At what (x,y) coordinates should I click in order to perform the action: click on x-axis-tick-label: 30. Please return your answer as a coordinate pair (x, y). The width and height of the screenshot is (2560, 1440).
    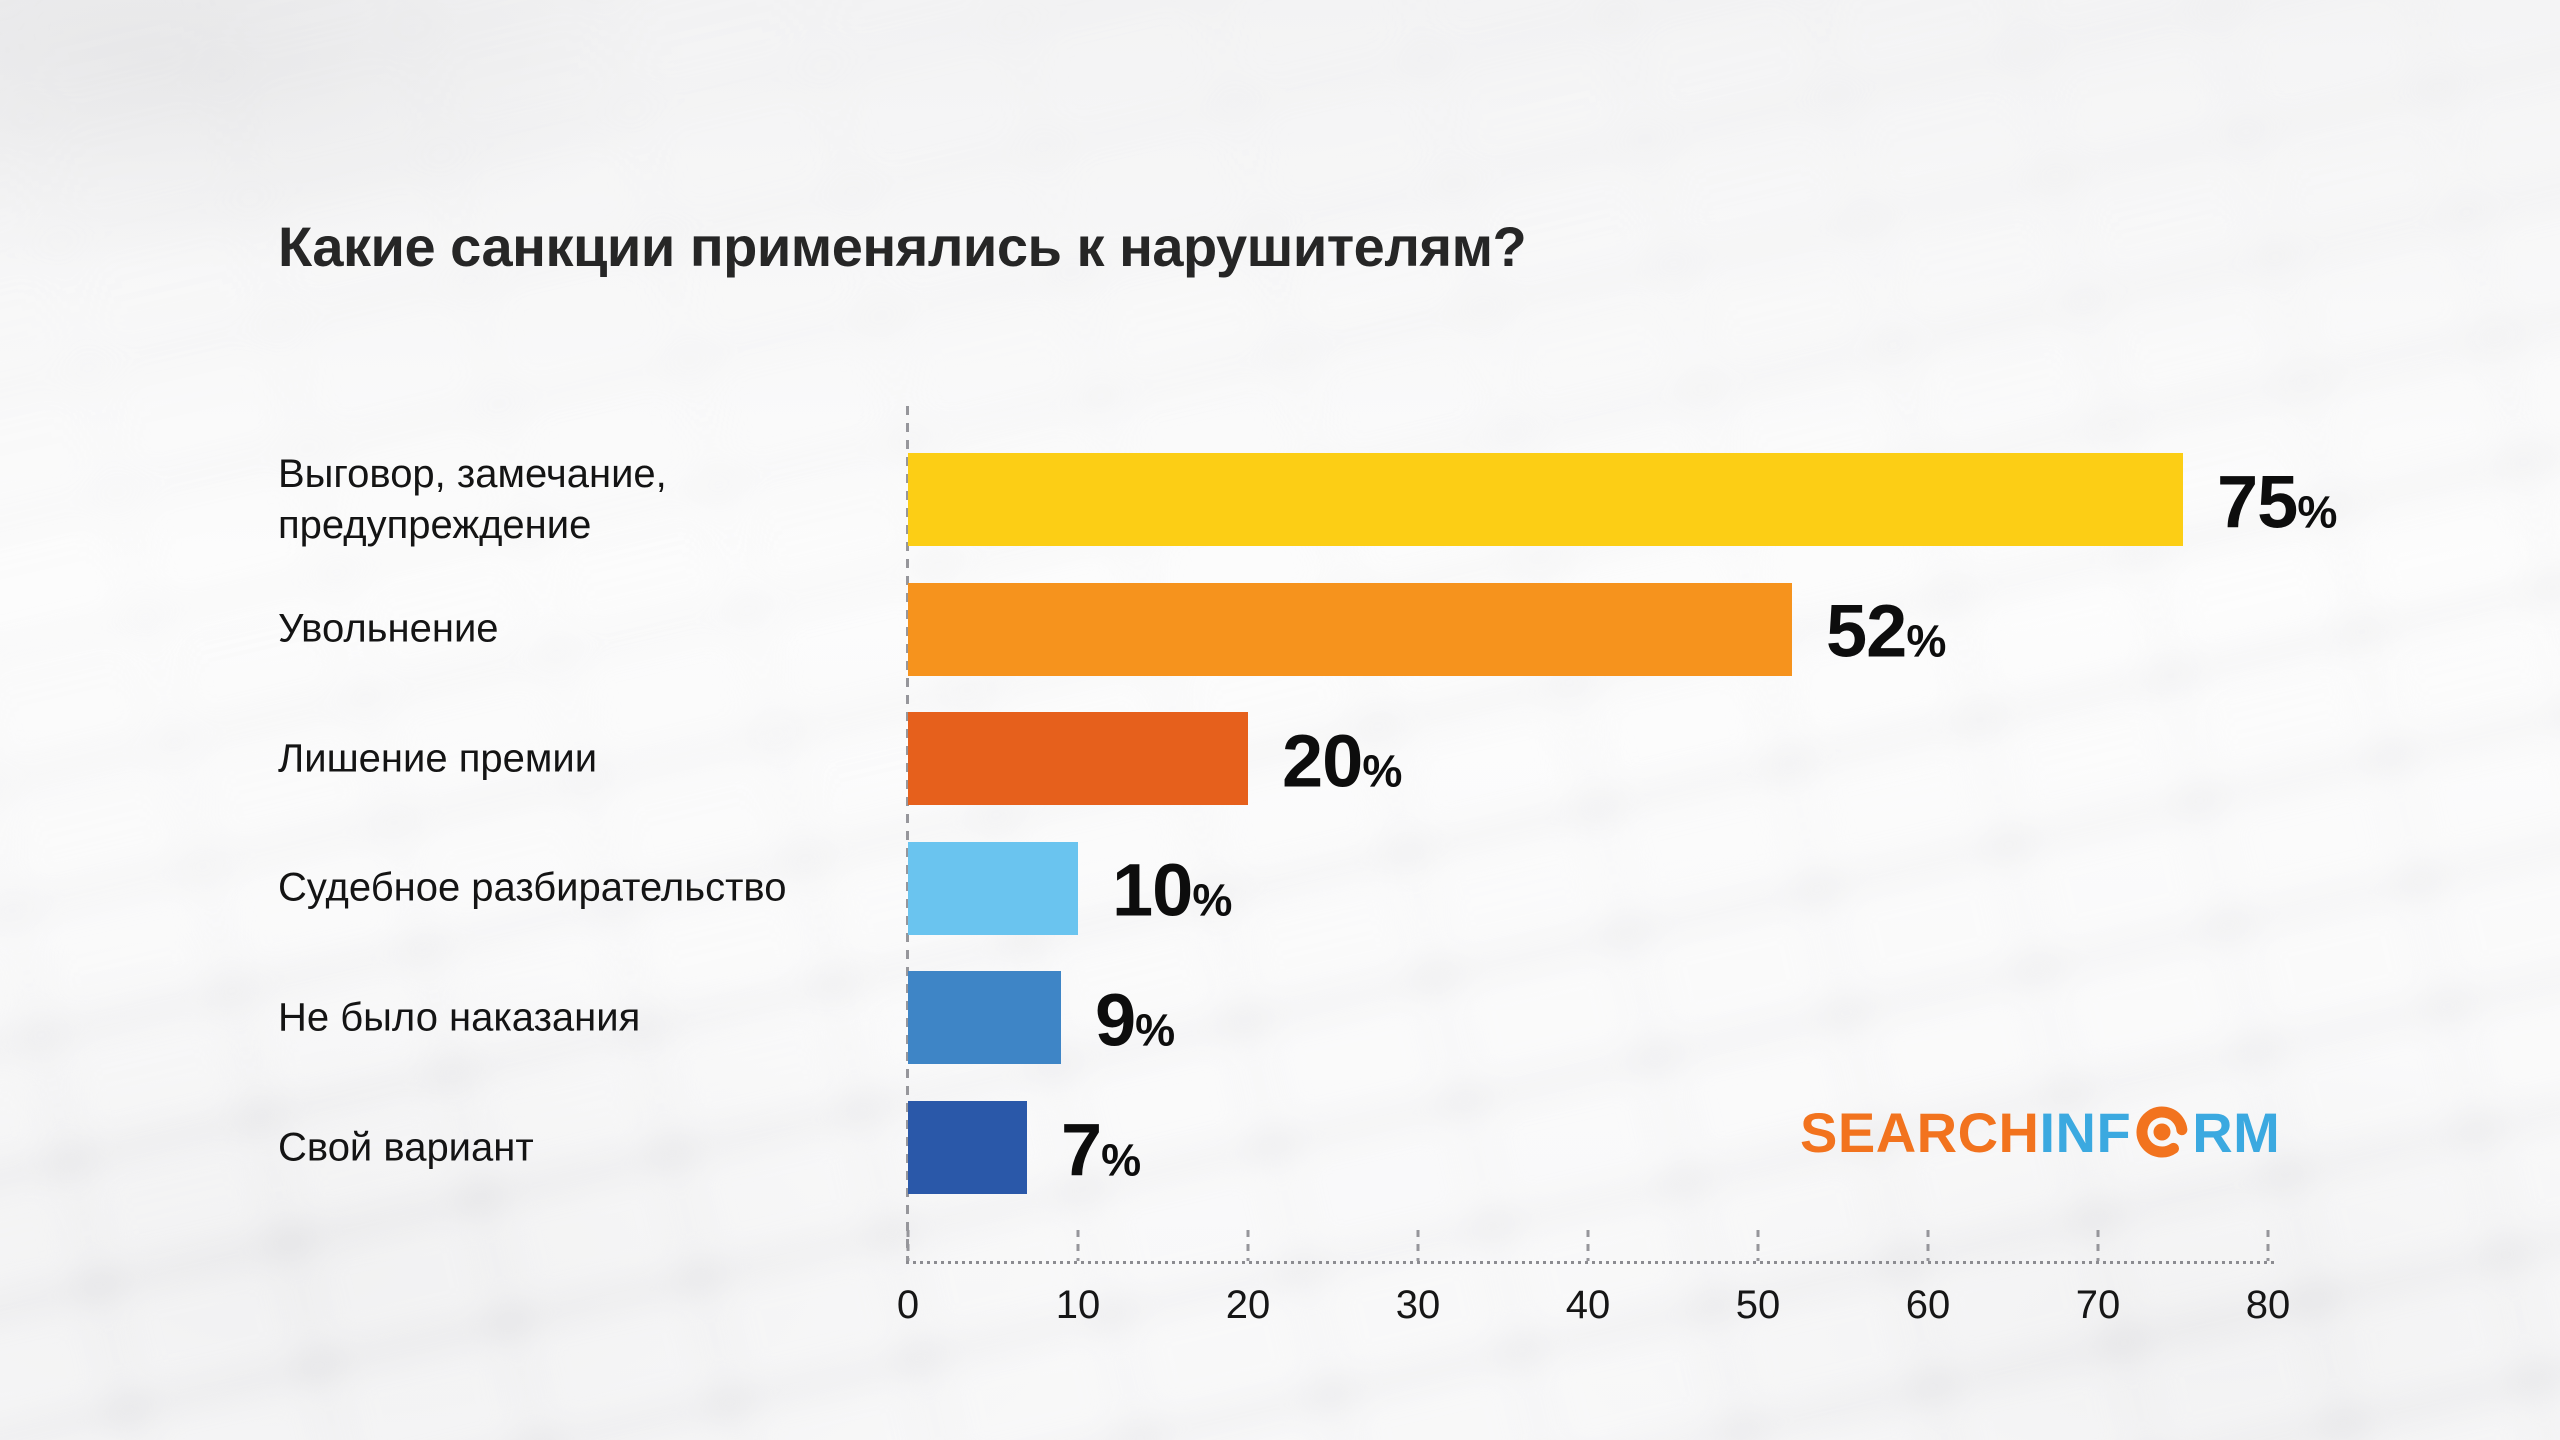
    Looking at the image, I should click on (1418, 1305).